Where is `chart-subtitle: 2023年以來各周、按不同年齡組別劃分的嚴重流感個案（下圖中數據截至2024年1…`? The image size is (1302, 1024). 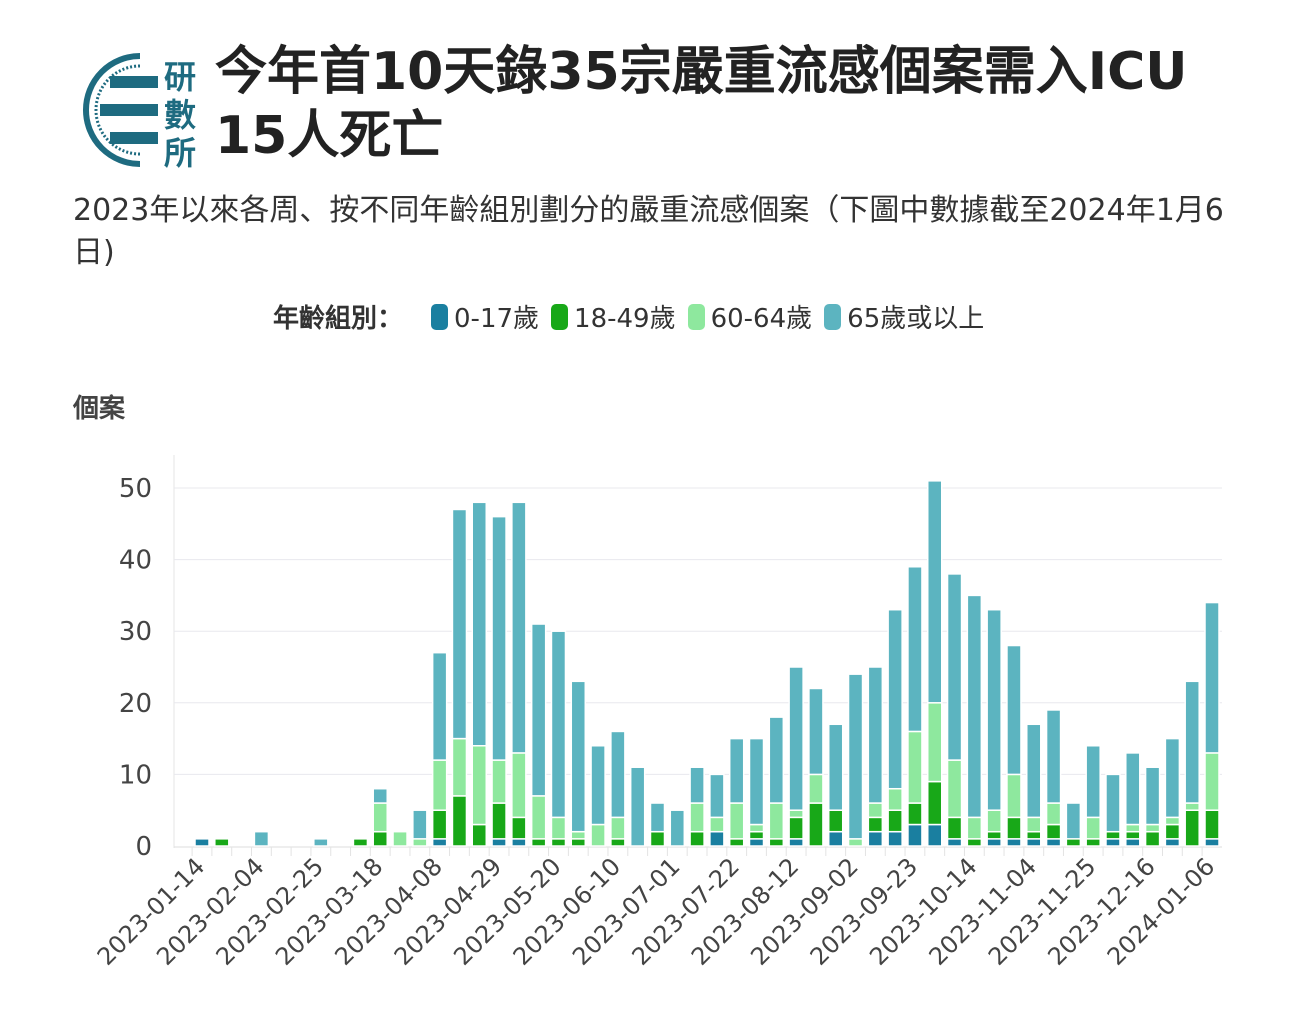
chart-subtitle: 2023年以來各周、按不同年齡組別劃分的嚴重流感個案（下圖中數據截至2024年1… is located at coordinates (648, 231).